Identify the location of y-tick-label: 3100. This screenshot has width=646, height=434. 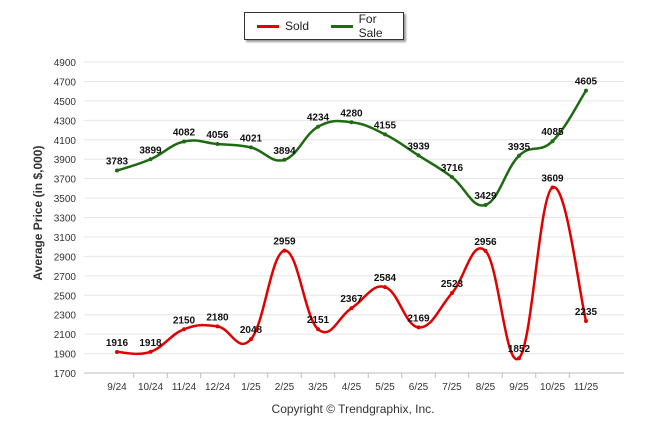
(65, 238).